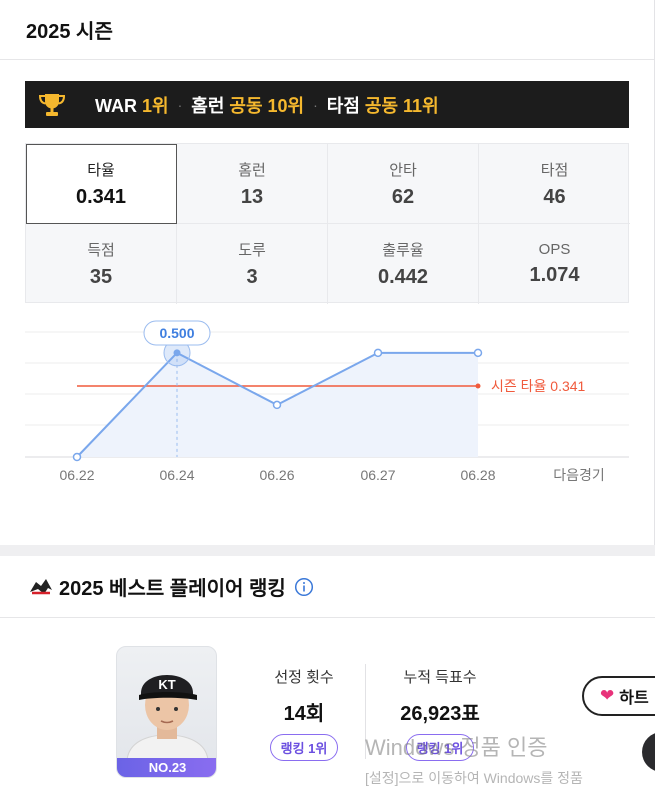 The height and width of the screenshot is (796, 655). Describe the element at coordinates (403, 184) in the screenshot. I see `stat-tab-hits: 안타 62` at that location.